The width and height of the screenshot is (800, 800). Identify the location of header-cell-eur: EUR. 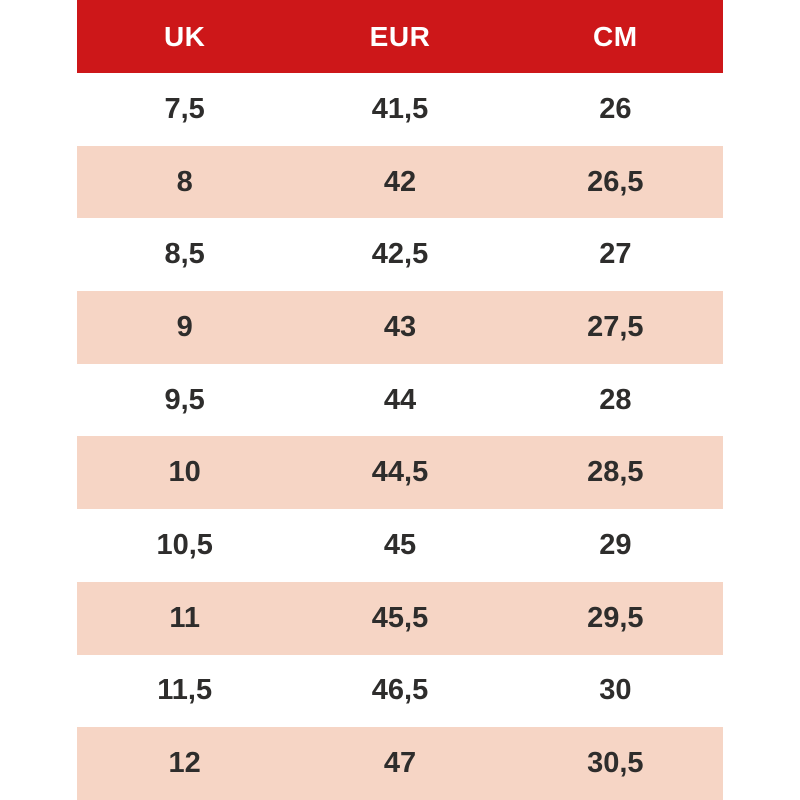
(400, 36).